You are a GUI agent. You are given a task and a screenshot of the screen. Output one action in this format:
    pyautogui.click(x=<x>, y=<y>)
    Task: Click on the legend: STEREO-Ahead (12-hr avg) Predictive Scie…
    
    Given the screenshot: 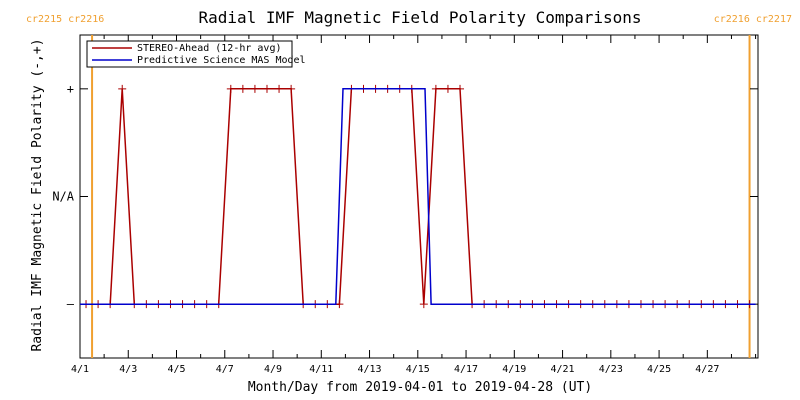 What is the action you would take?
    pyautogui.click(x=196, y=54)
    